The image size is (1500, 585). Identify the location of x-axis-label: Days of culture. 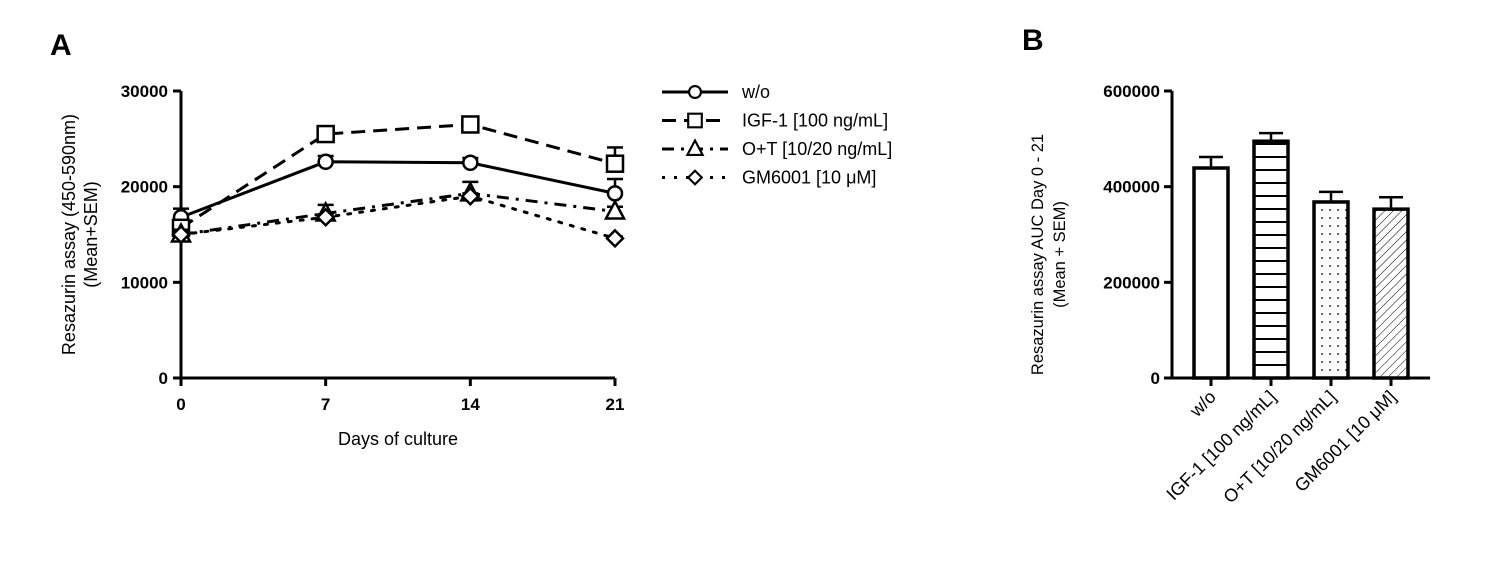
(398, 439).